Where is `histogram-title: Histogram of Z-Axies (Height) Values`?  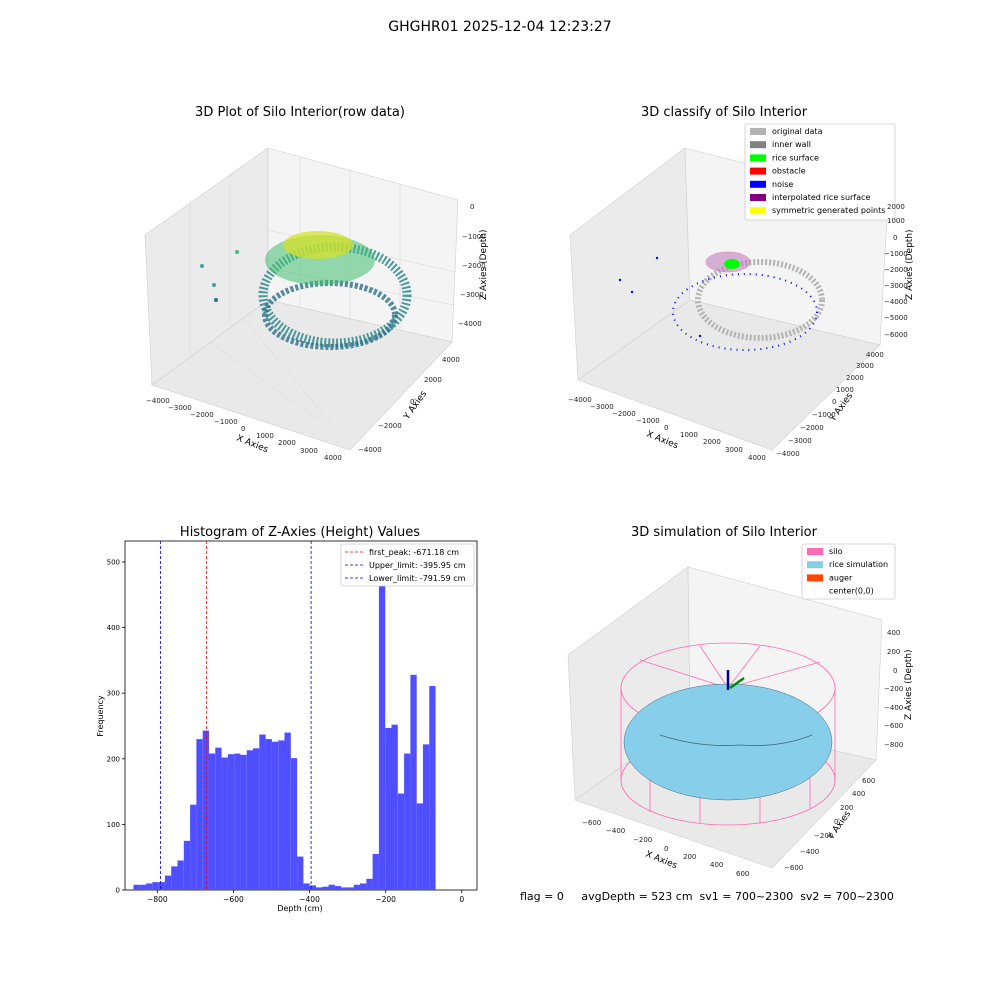 histogram-title: Histogram of Z-Axies (Height) Values is located at coordinates (300, 532).